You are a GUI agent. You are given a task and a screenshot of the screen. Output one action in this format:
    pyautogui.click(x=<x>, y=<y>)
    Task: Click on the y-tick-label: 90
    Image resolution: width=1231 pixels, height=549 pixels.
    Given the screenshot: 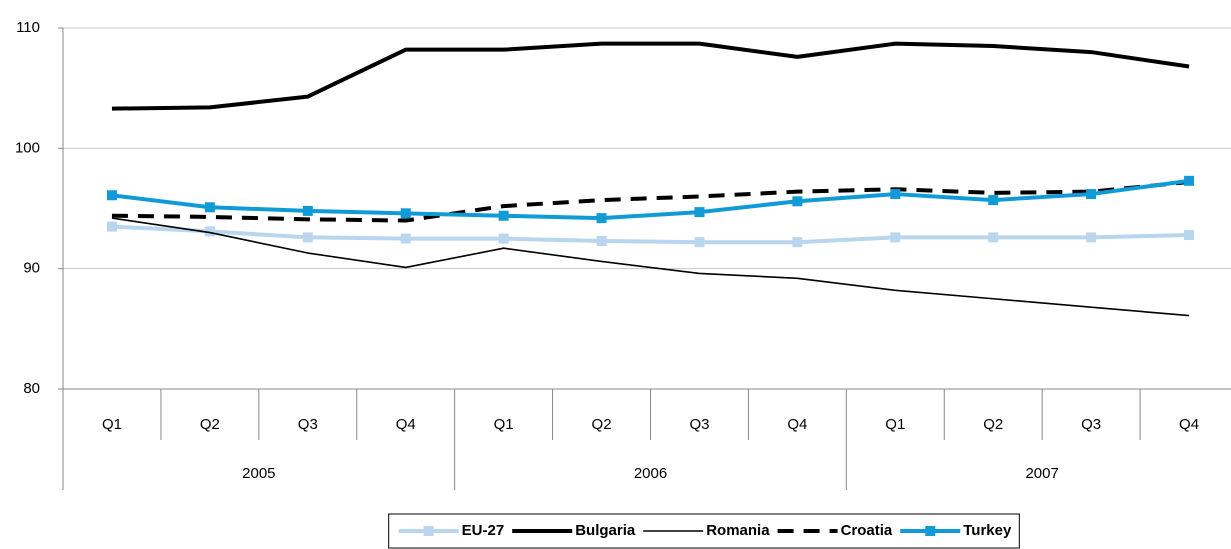 What is the action you would take?
    pyautogui.click(x=31, y=268)
    